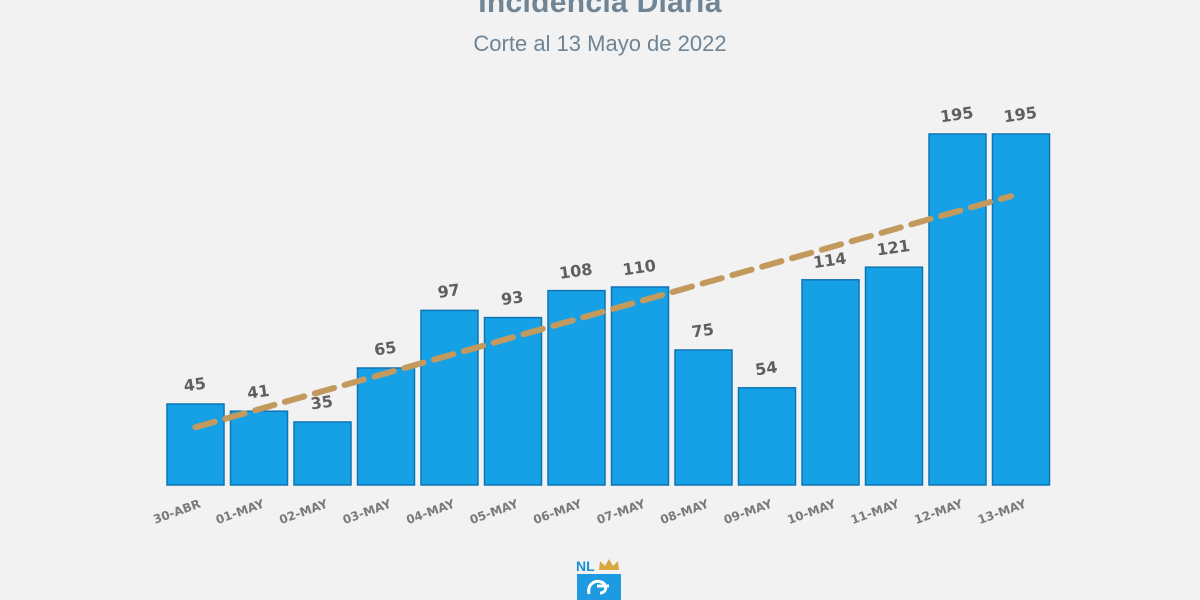 Image resolution: width=1200 pixels, height=600 pixels. I want to click on value-label: 121, so click(893, 247).